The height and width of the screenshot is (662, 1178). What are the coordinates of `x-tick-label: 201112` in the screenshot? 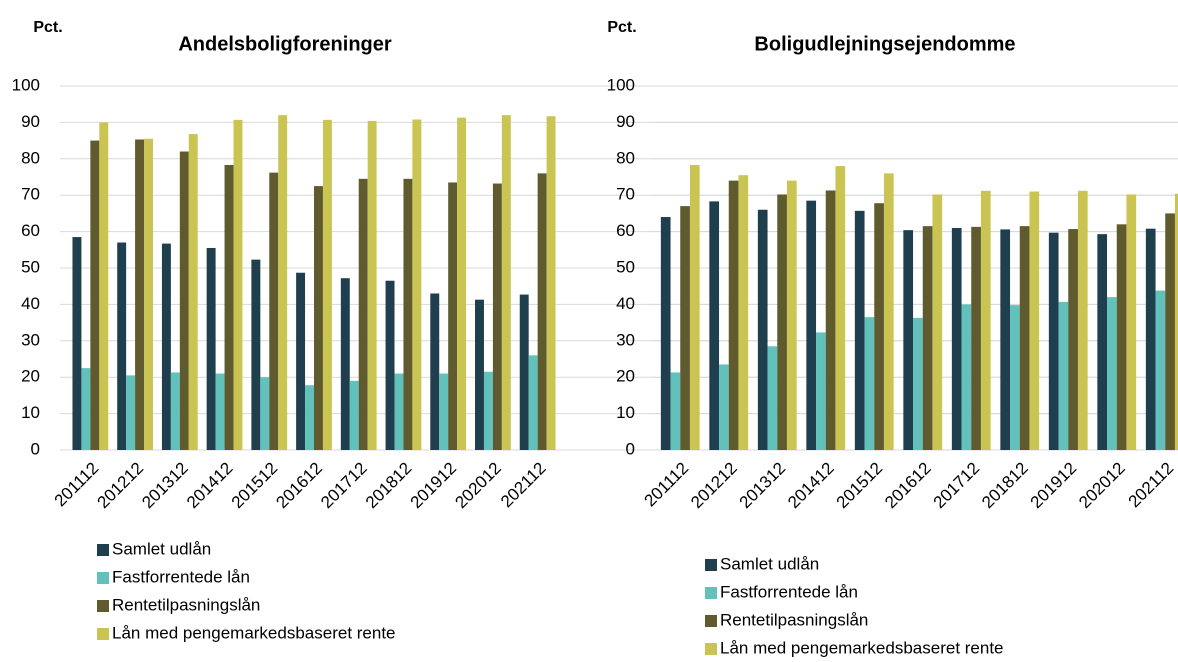 It's located at (77, 485).